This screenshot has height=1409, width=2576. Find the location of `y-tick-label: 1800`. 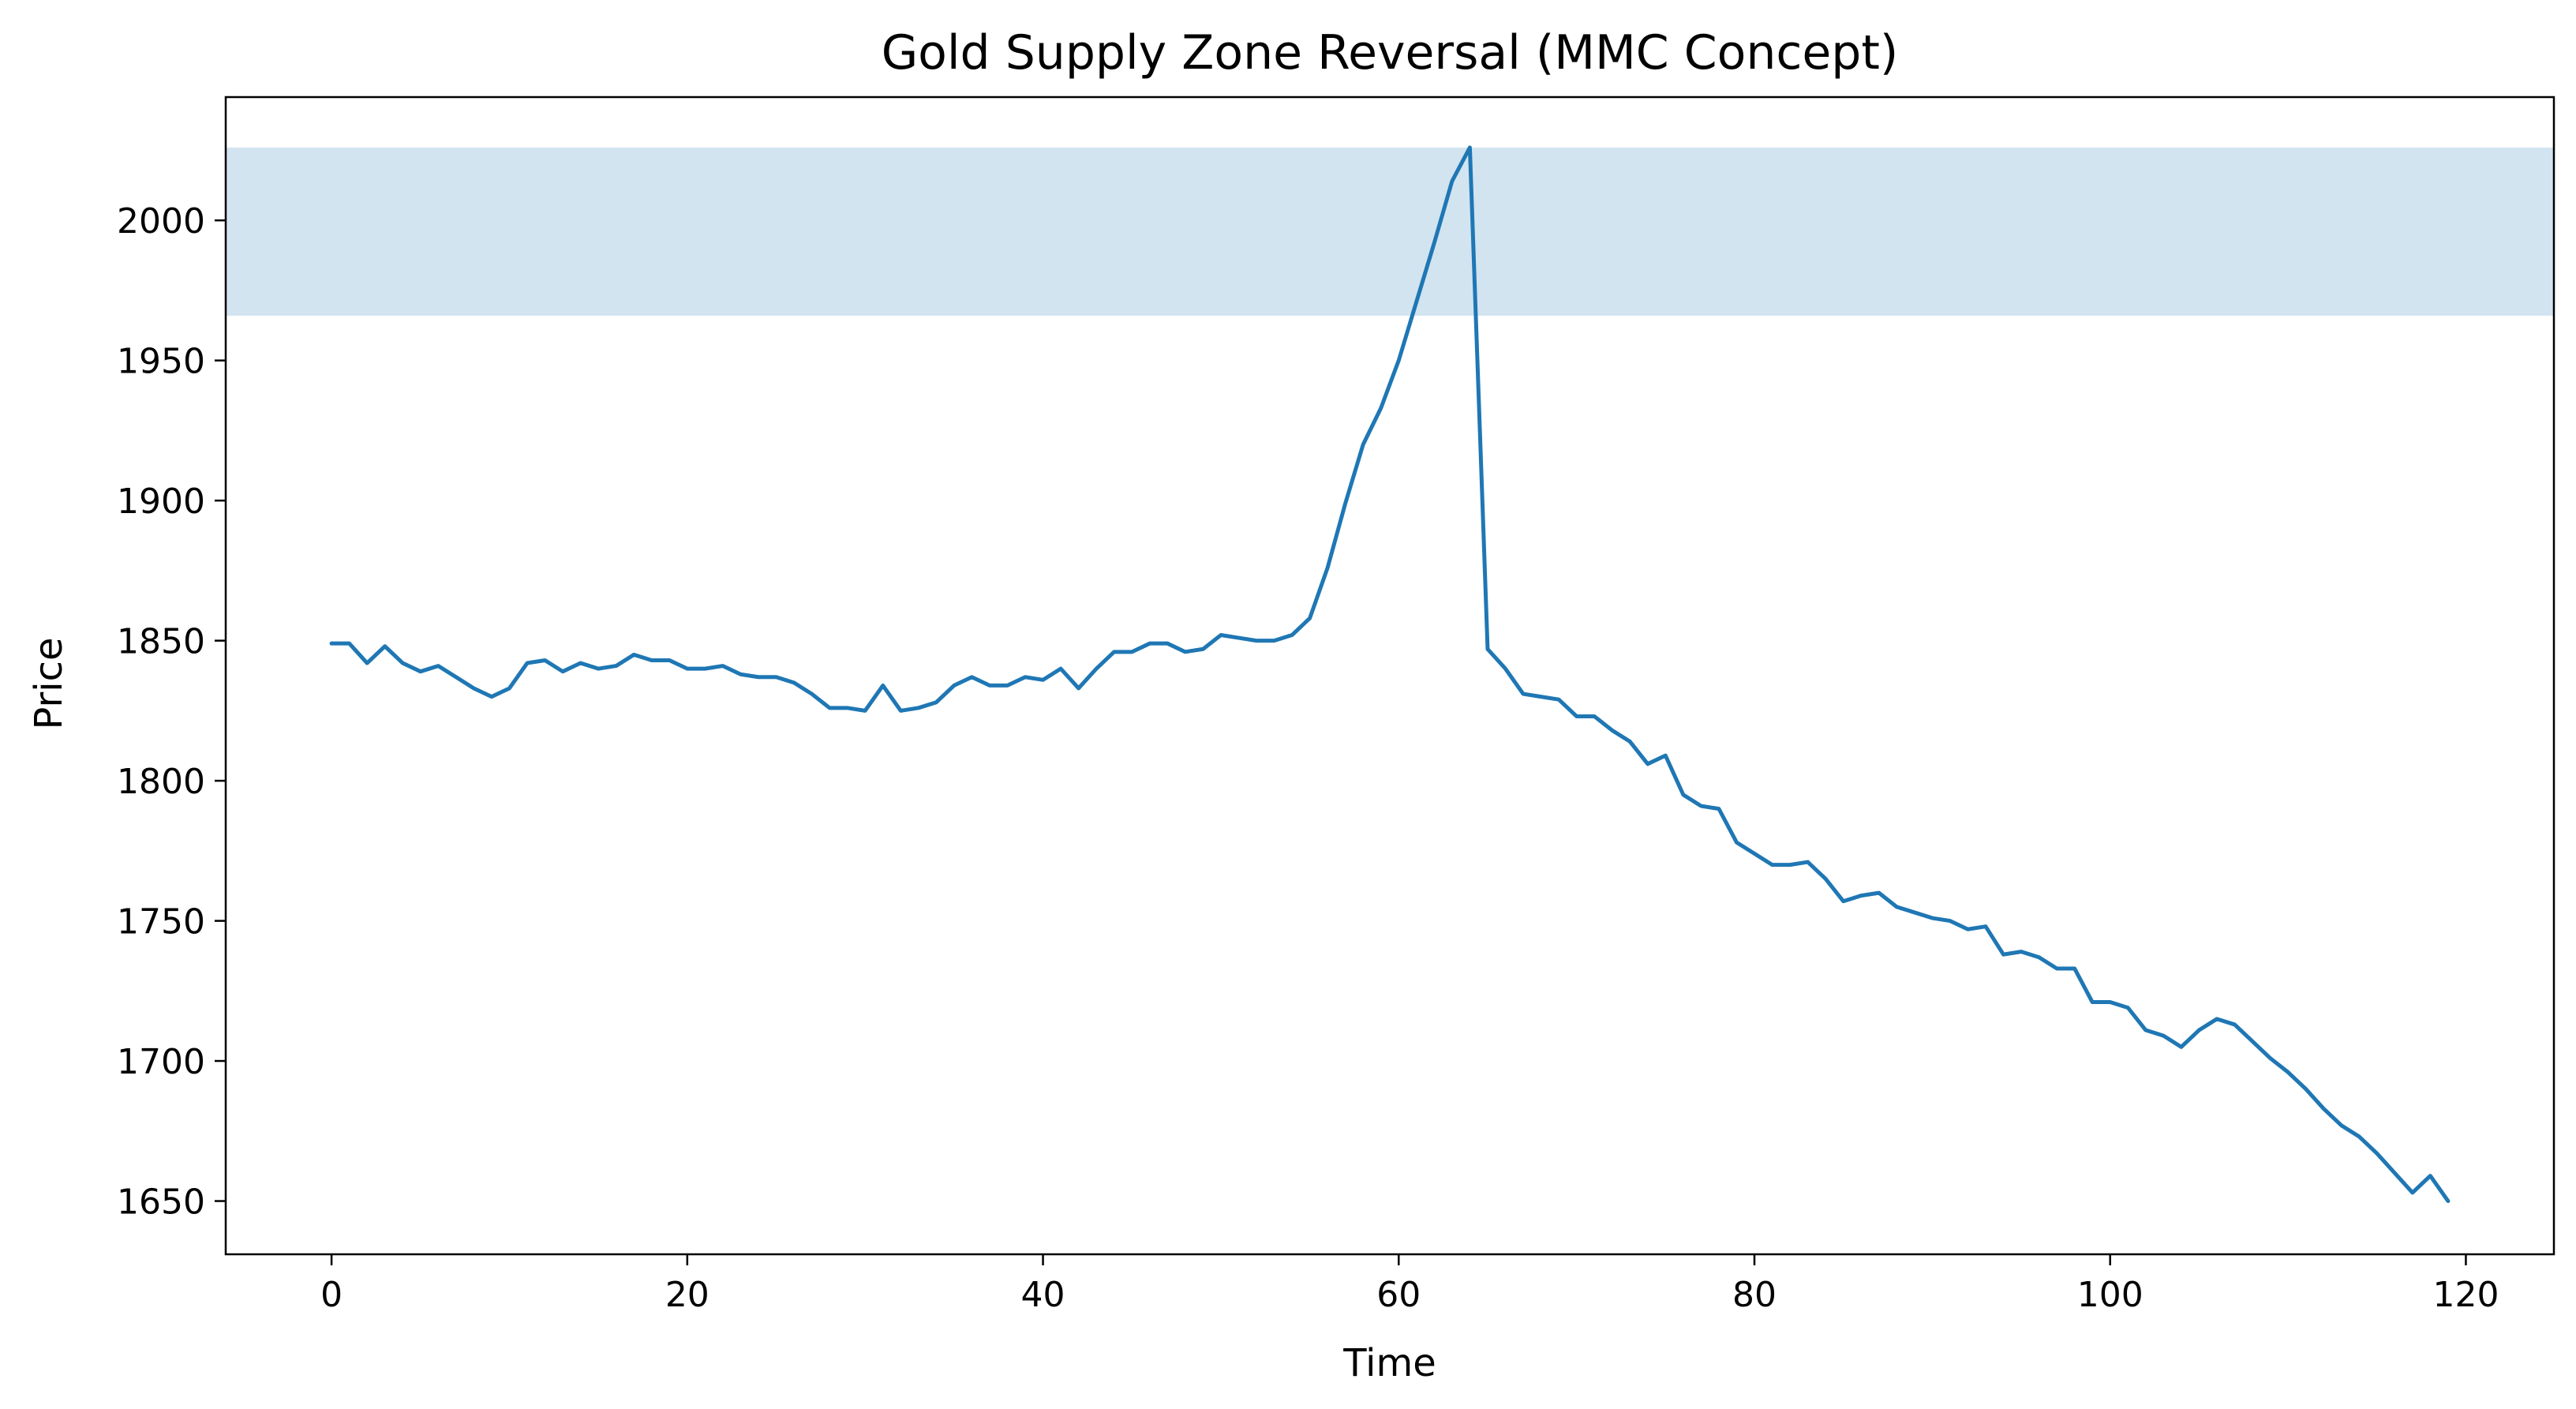

y-tick-label: 1800 is located at coordinates (161, 782).